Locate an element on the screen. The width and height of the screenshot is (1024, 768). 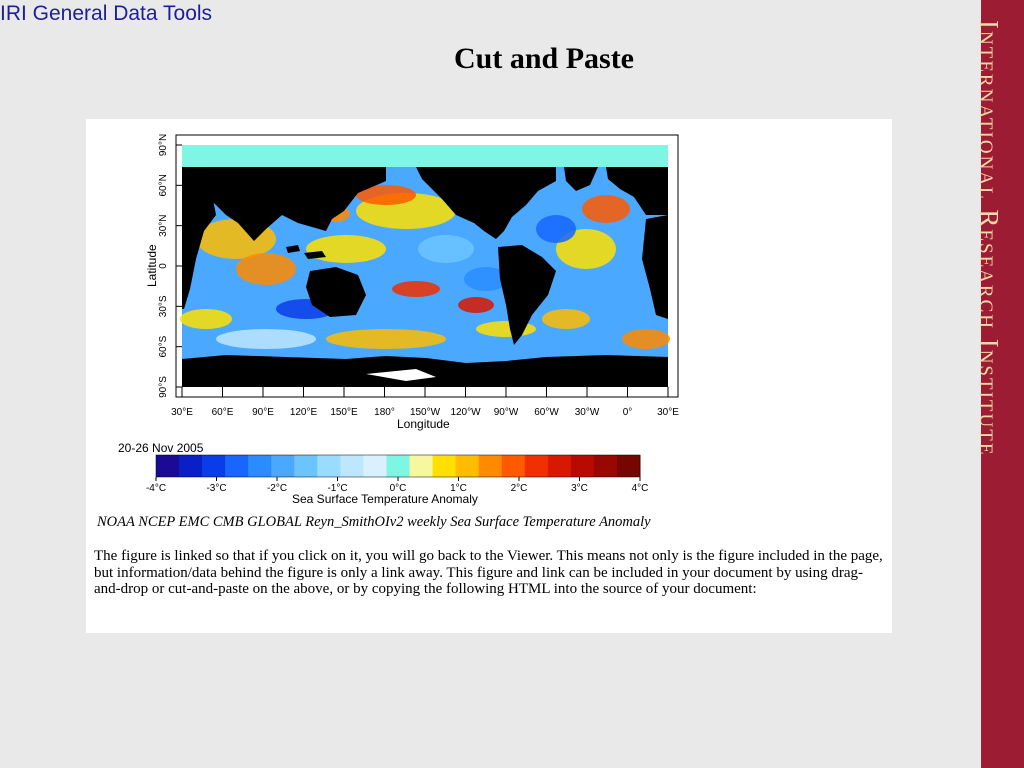
slide-title: Cut and Paste is located at coordinates (543, 58).